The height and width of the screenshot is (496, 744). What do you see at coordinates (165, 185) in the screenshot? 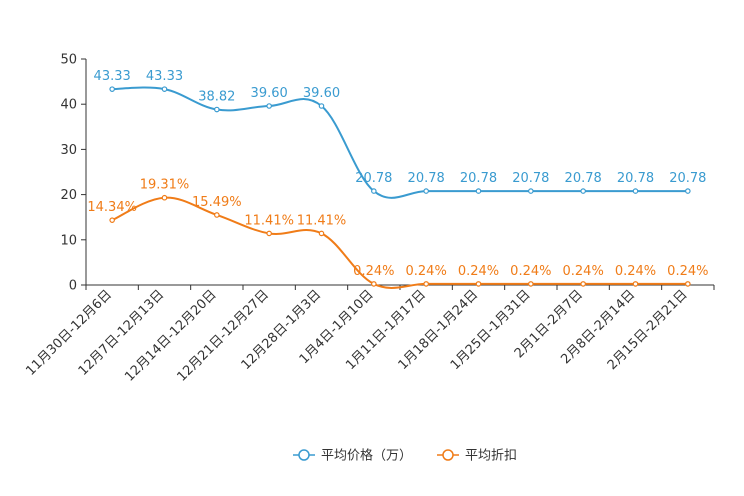
I see `data-label: 19.31%` at bounding box center [165, 185].